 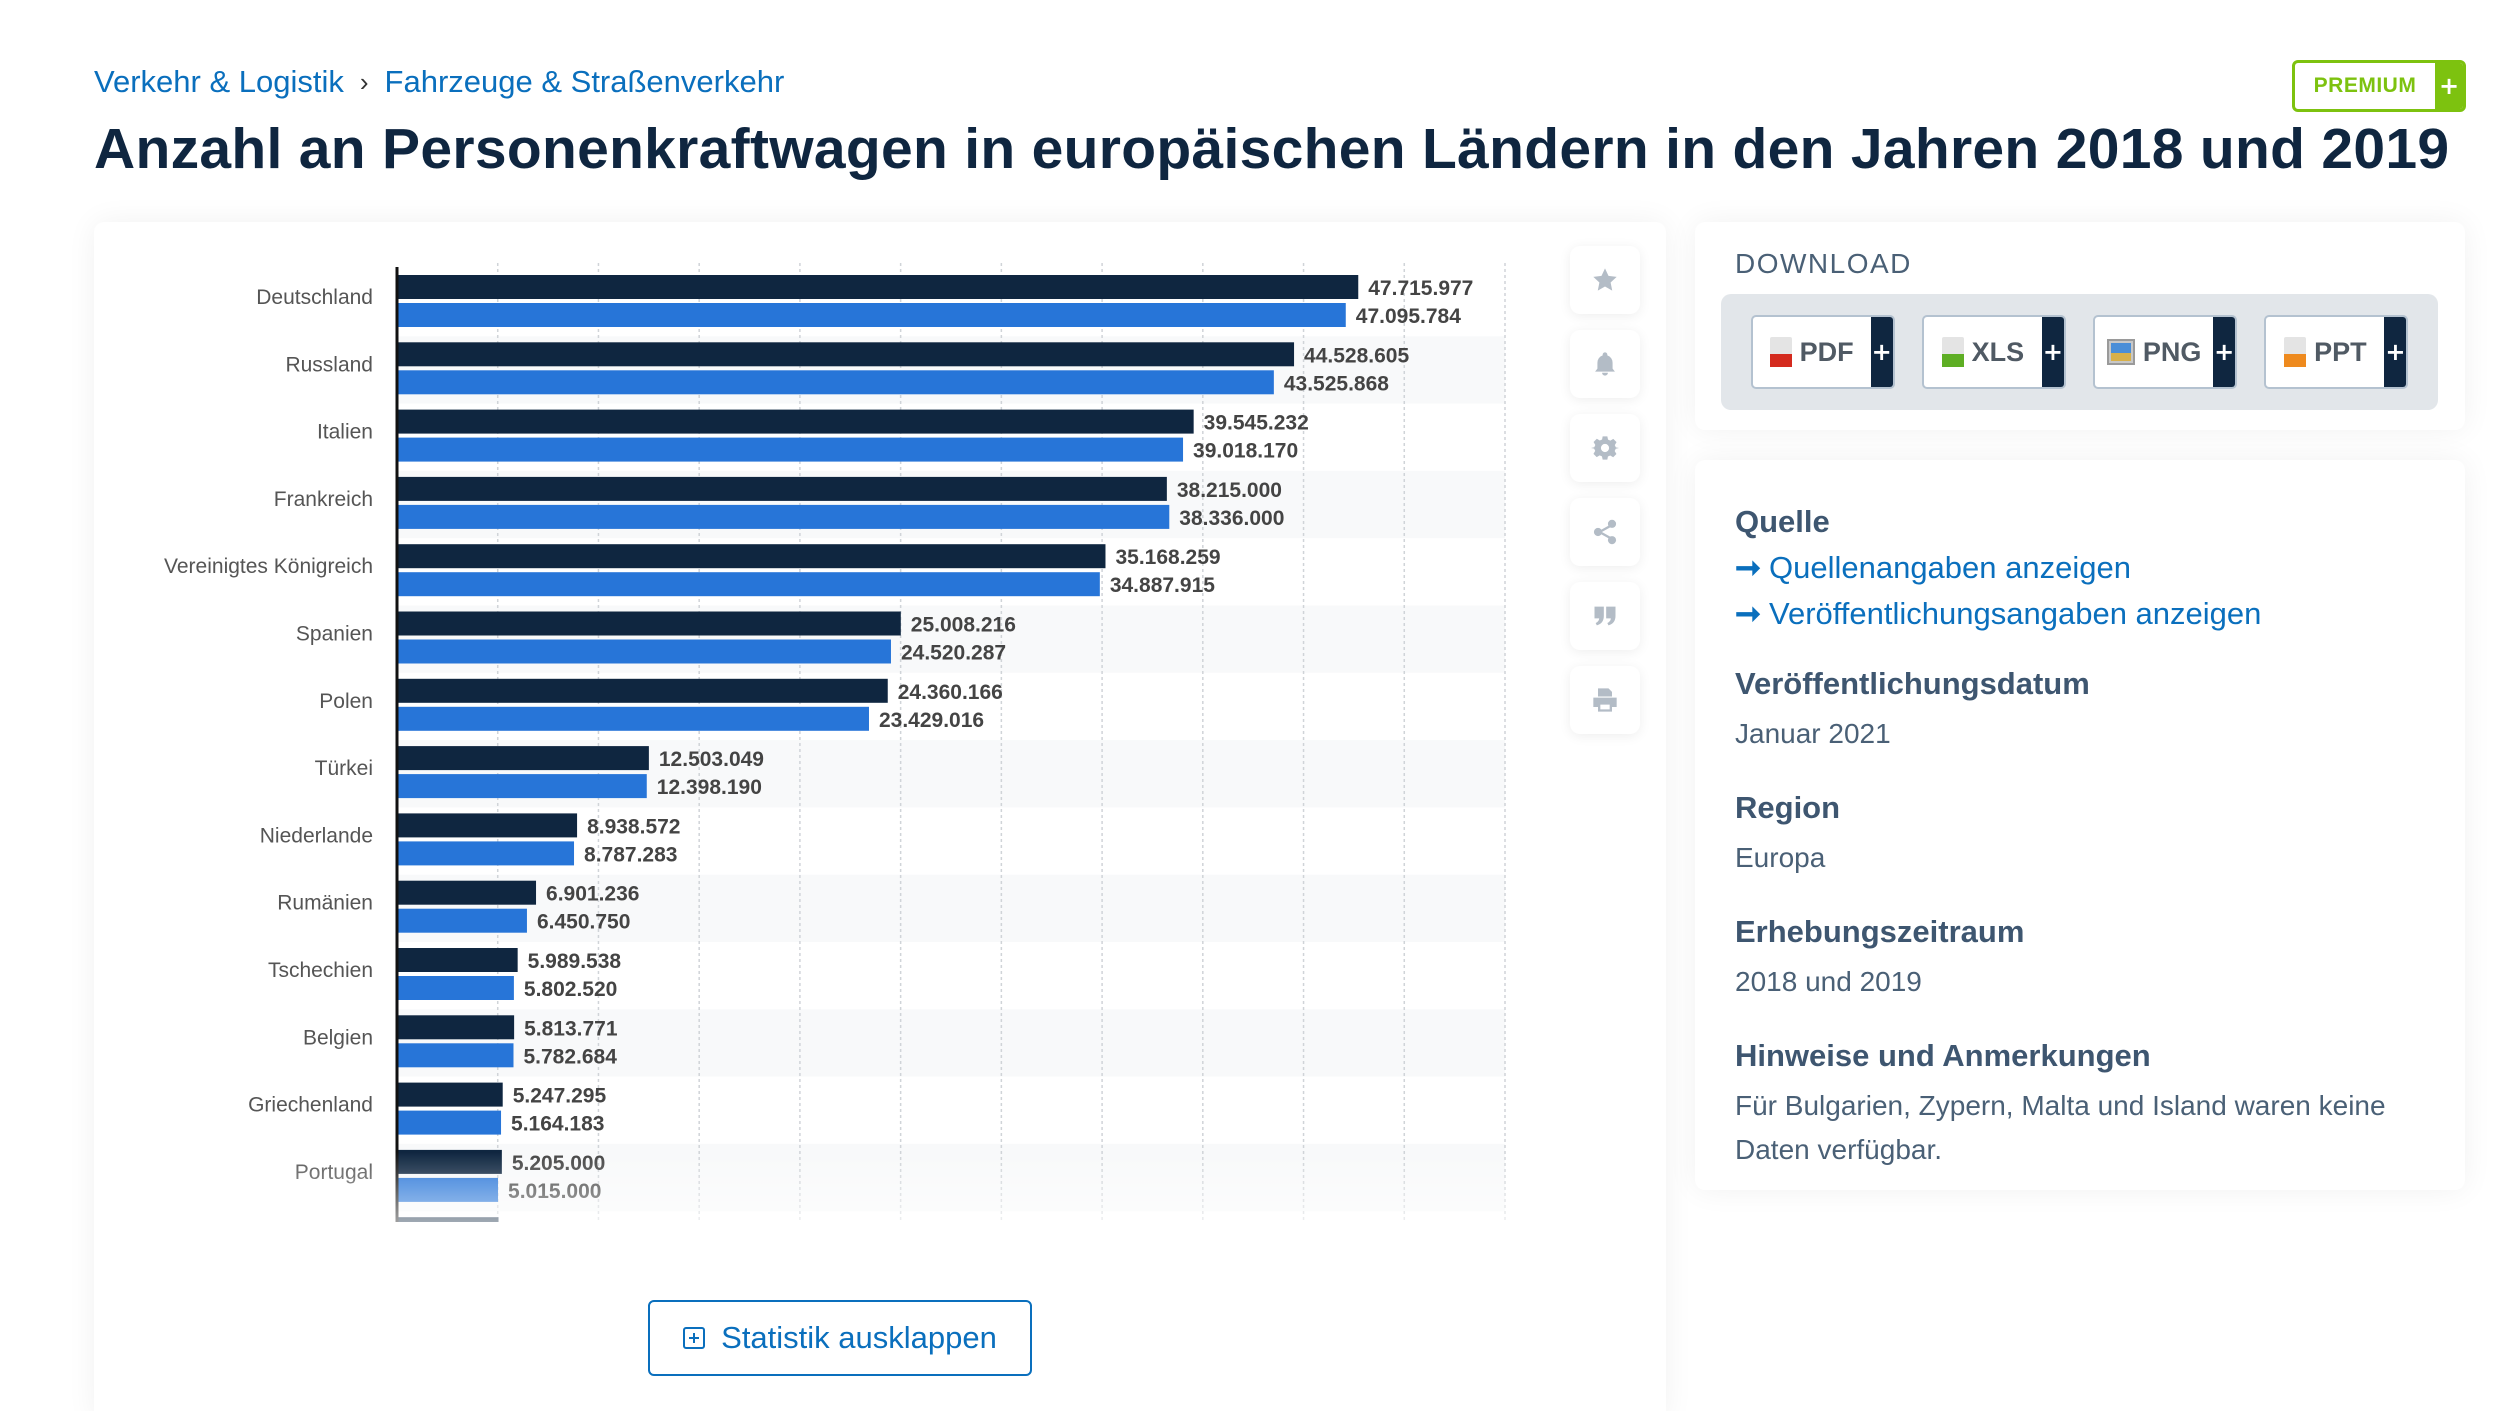 I want to click on cite-button, so click(x=1605, y=616).